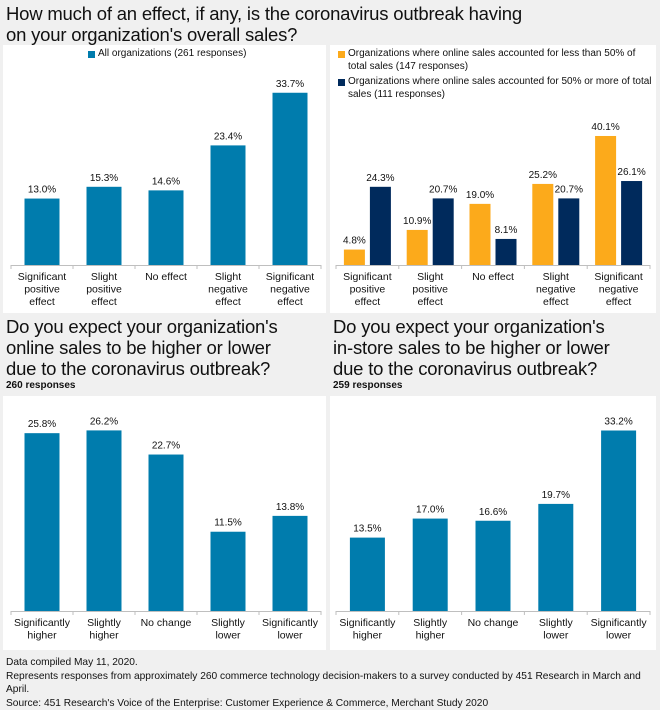 The image size is (660, 710). Describe the element at coordinates (142, 326) in the screenshot. I see `online-title-line1: Do you expect your organization's` at that location.